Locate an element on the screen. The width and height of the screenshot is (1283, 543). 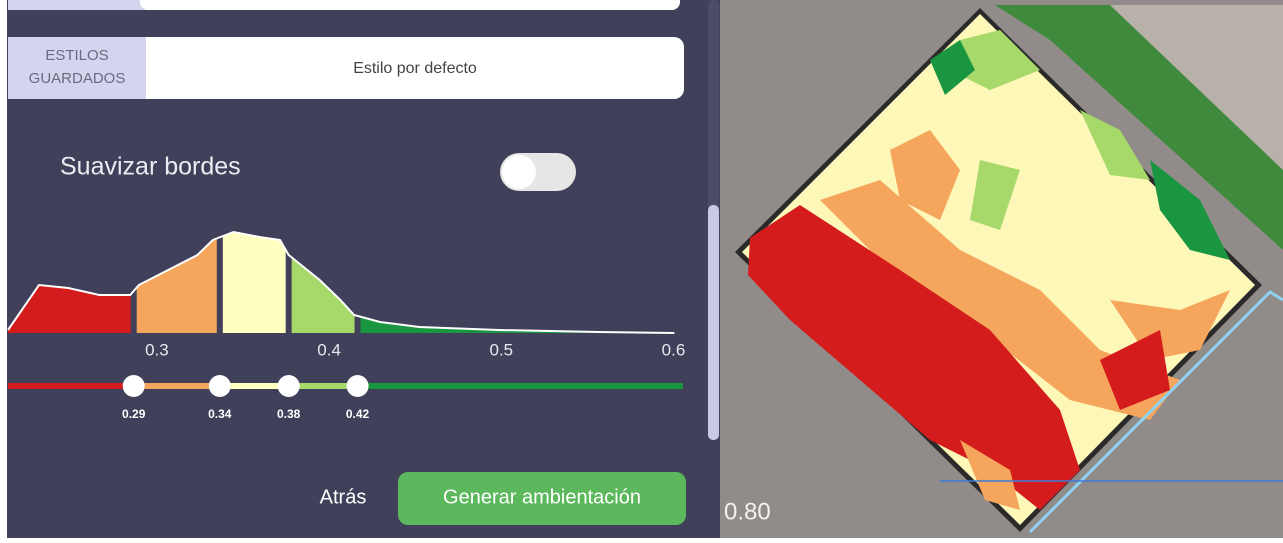
generate-button: Generar ambientación is located at coordinates (542, 498).